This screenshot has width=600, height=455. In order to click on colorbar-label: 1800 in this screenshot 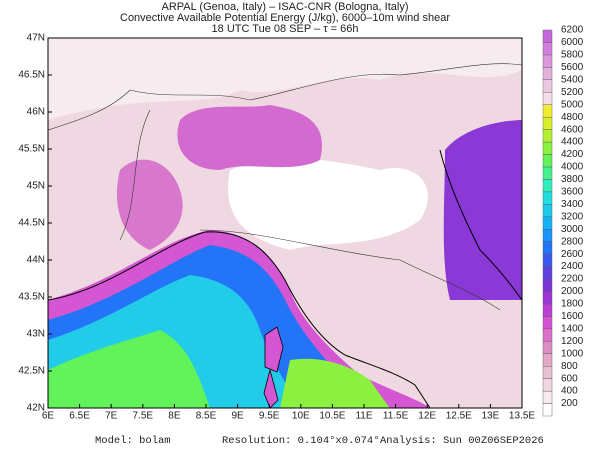, I will do `click(572, 304)`.